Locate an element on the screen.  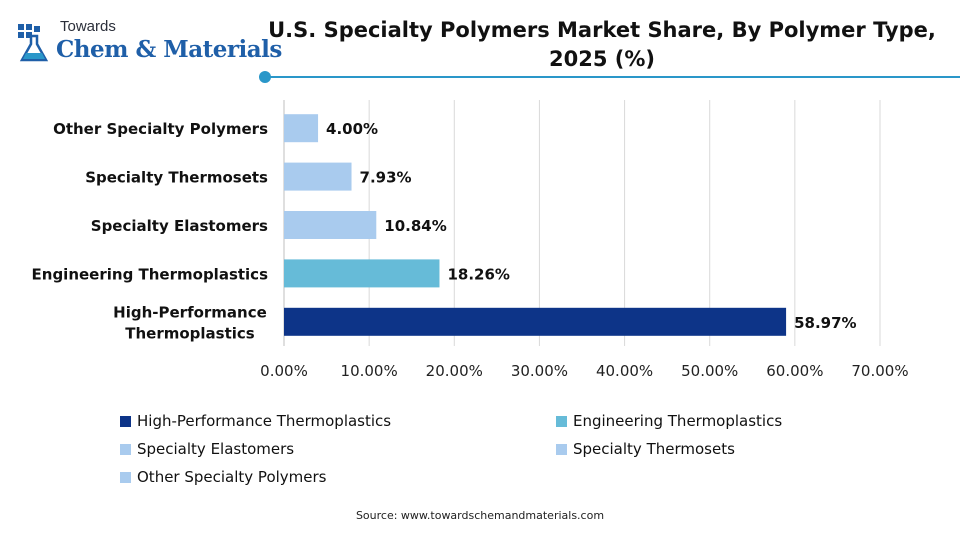
category-label: Specialty Elastomers is located at coordinates (179, 226).